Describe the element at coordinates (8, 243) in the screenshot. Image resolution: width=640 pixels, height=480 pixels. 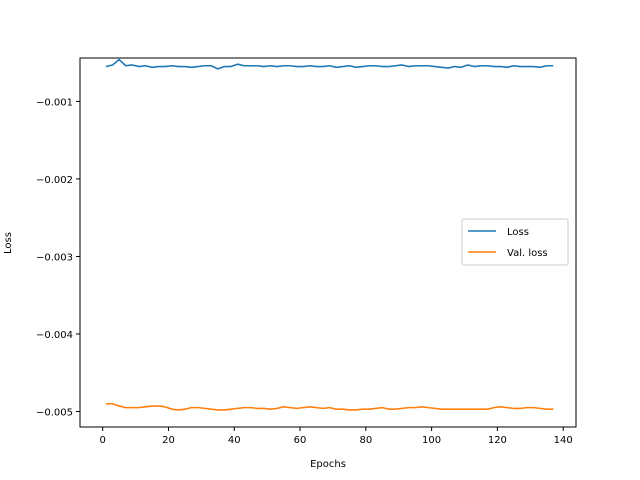
I see `y-axis-label: Loss` at that location.